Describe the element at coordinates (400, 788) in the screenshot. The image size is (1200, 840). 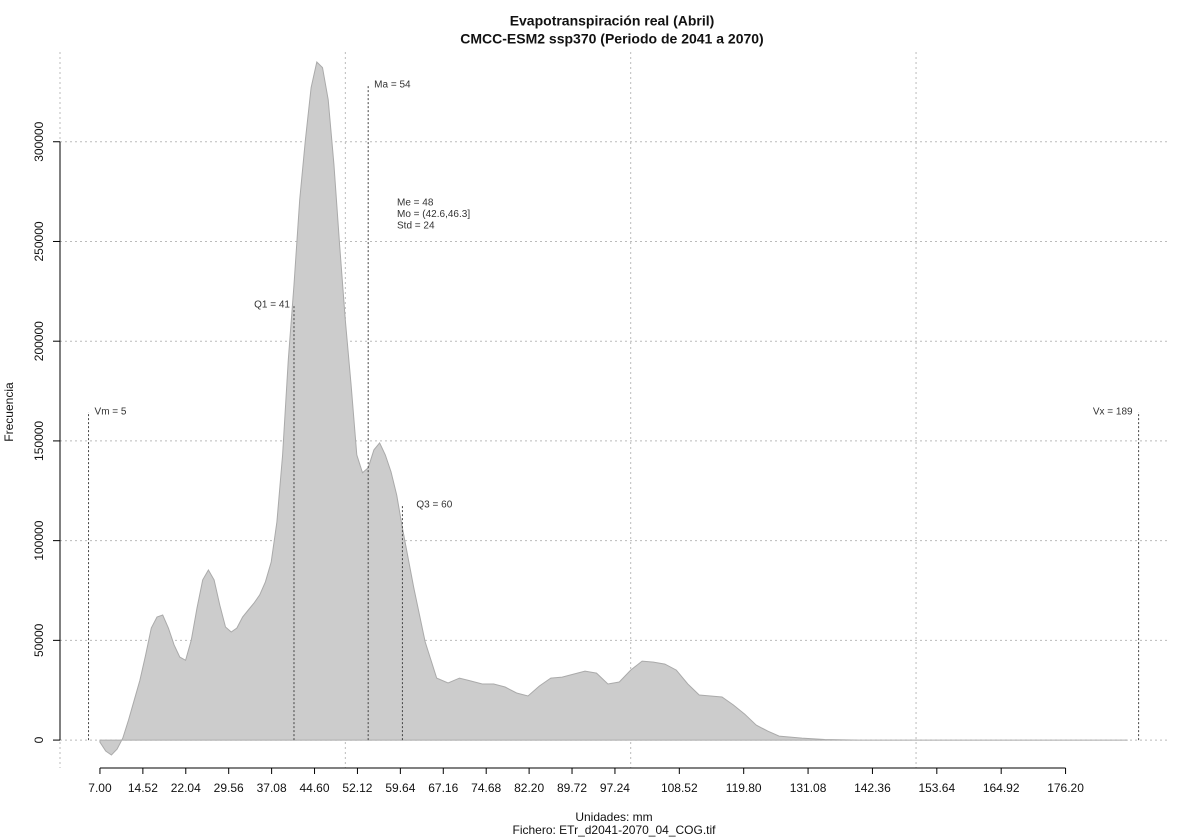
I see `x-tick-label: 59.64` at that location.